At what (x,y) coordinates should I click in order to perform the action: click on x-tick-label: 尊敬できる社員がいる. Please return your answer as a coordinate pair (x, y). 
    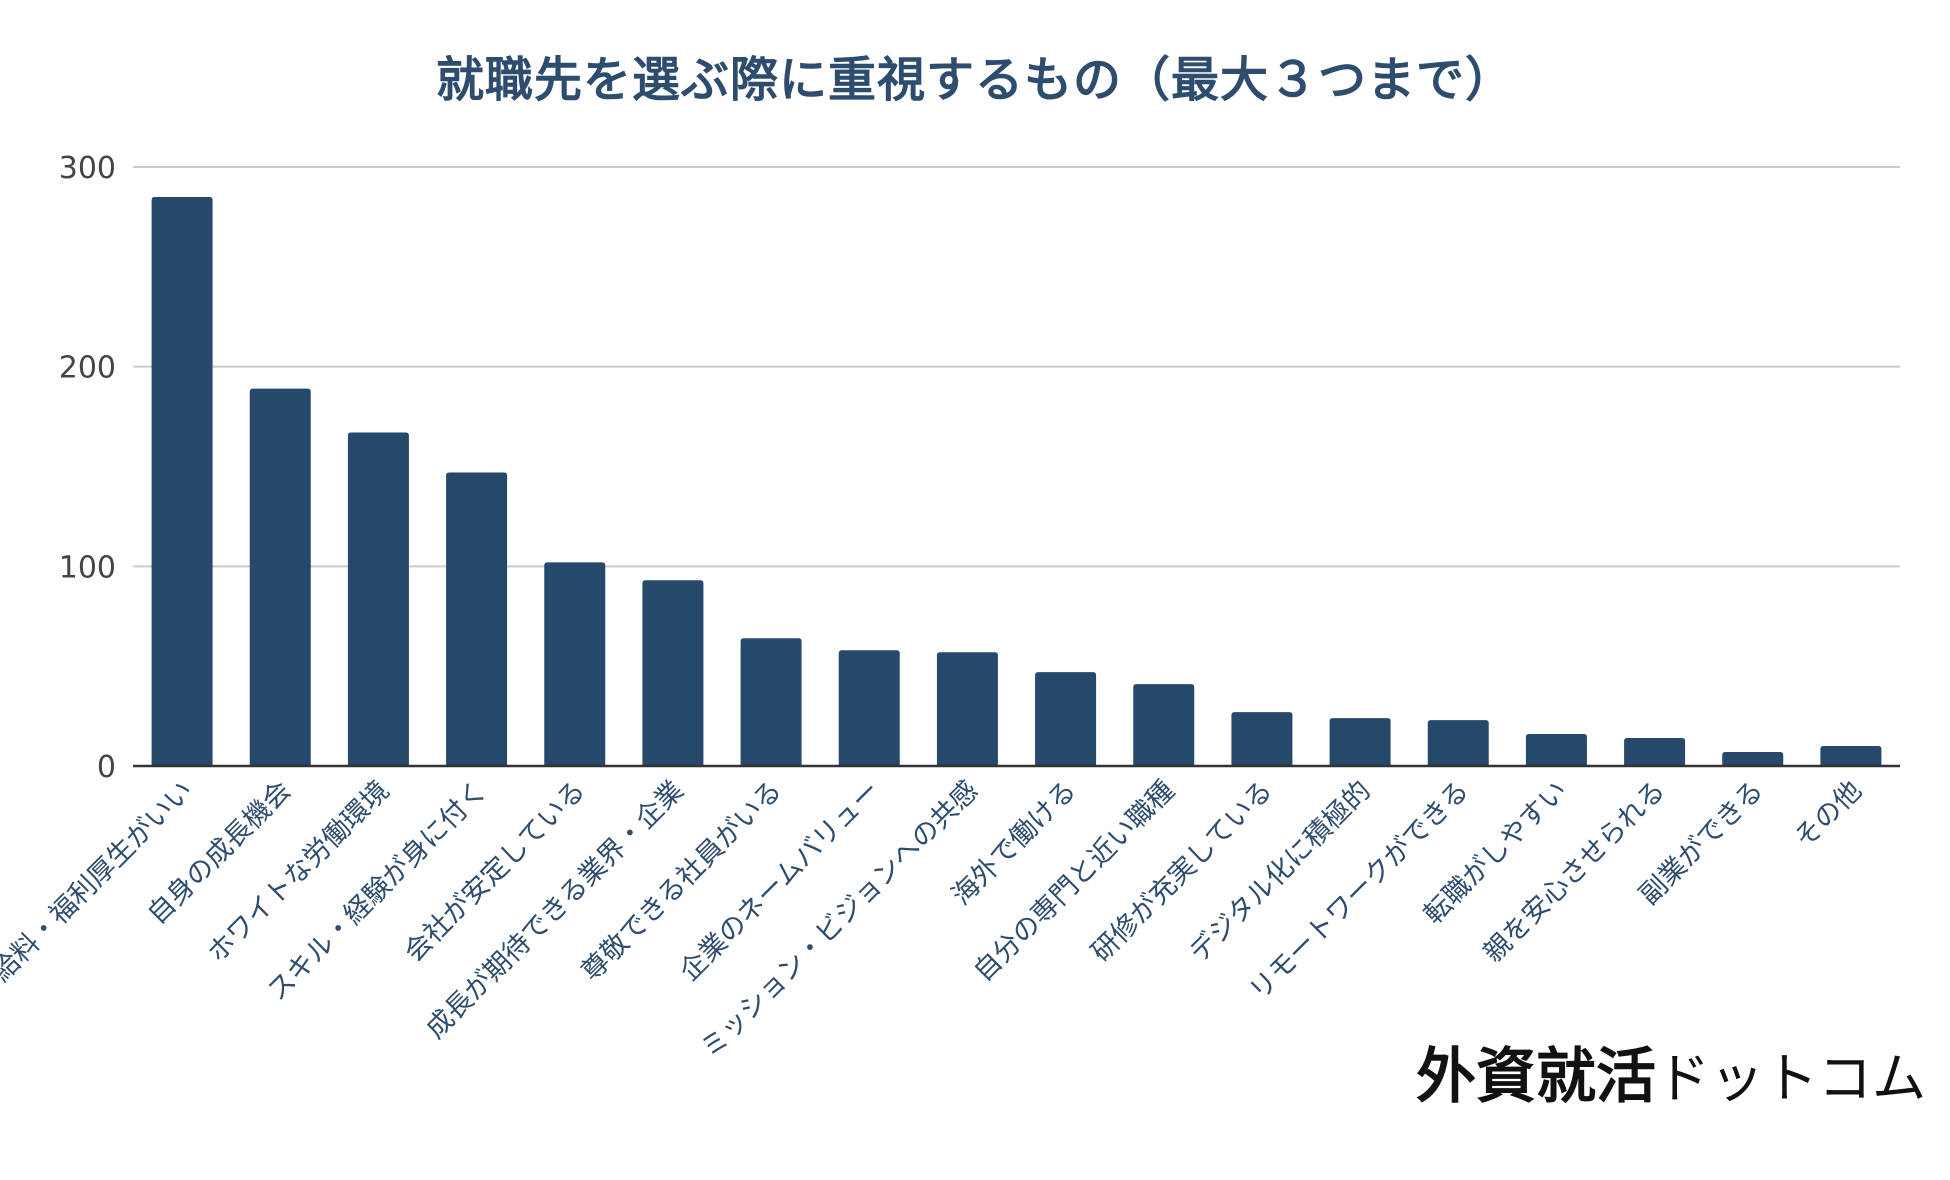
    Looking at the image, I should click on (682, 881).